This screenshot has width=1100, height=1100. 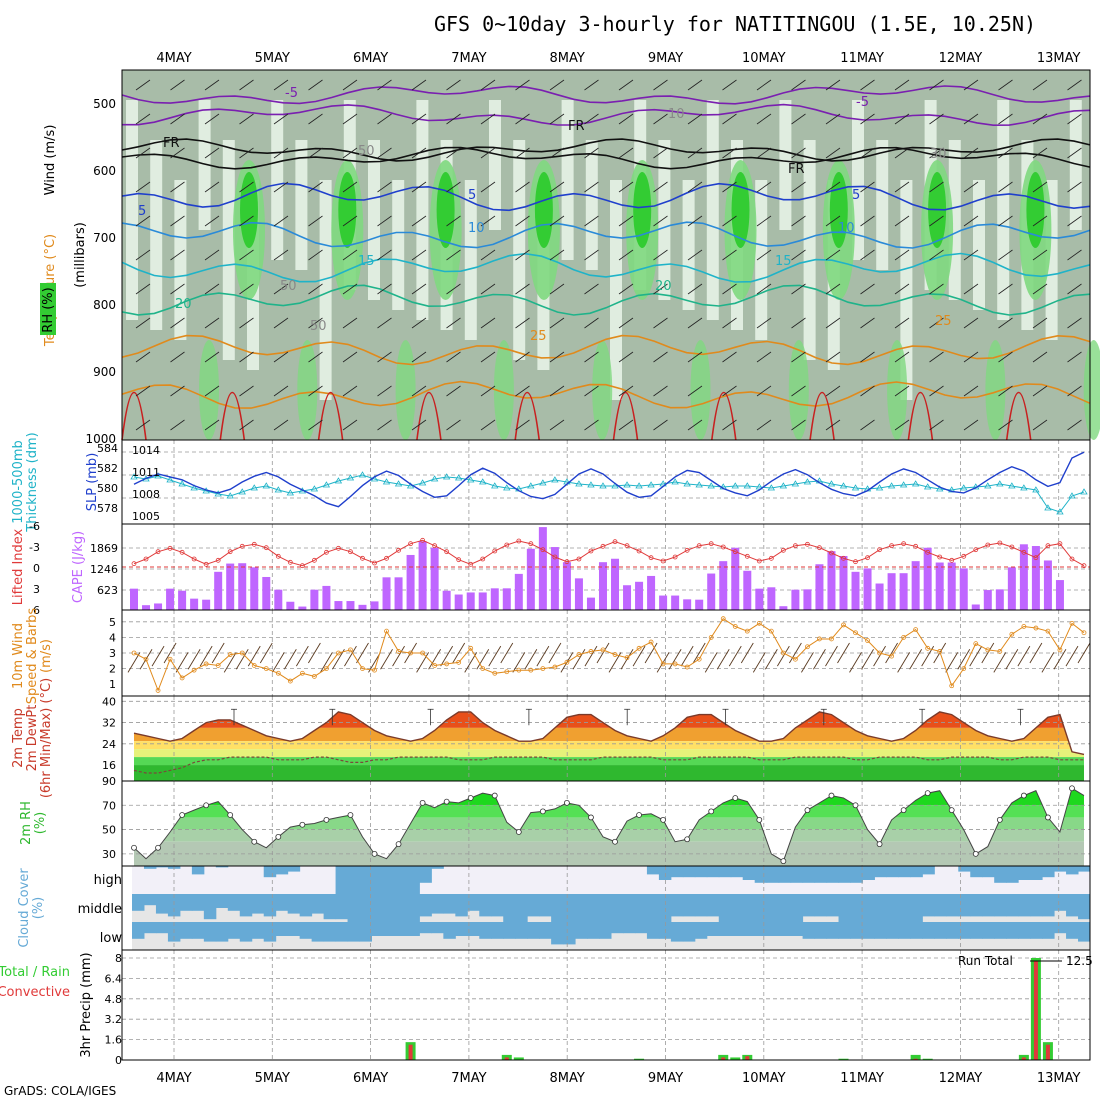 I want to click on rh-saturated-region, so click(x=838, y=210).